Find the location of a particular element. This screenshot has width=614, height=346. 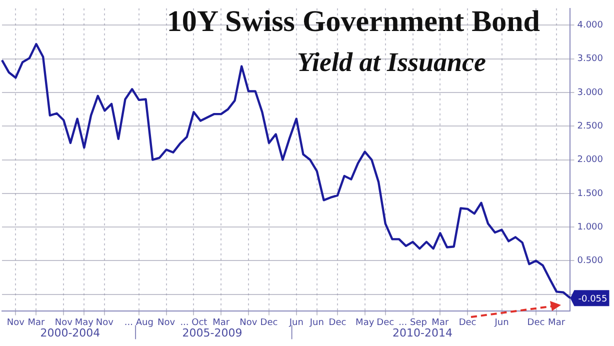

y-tick-label: 1.500 is located at coordinates (590, 193).